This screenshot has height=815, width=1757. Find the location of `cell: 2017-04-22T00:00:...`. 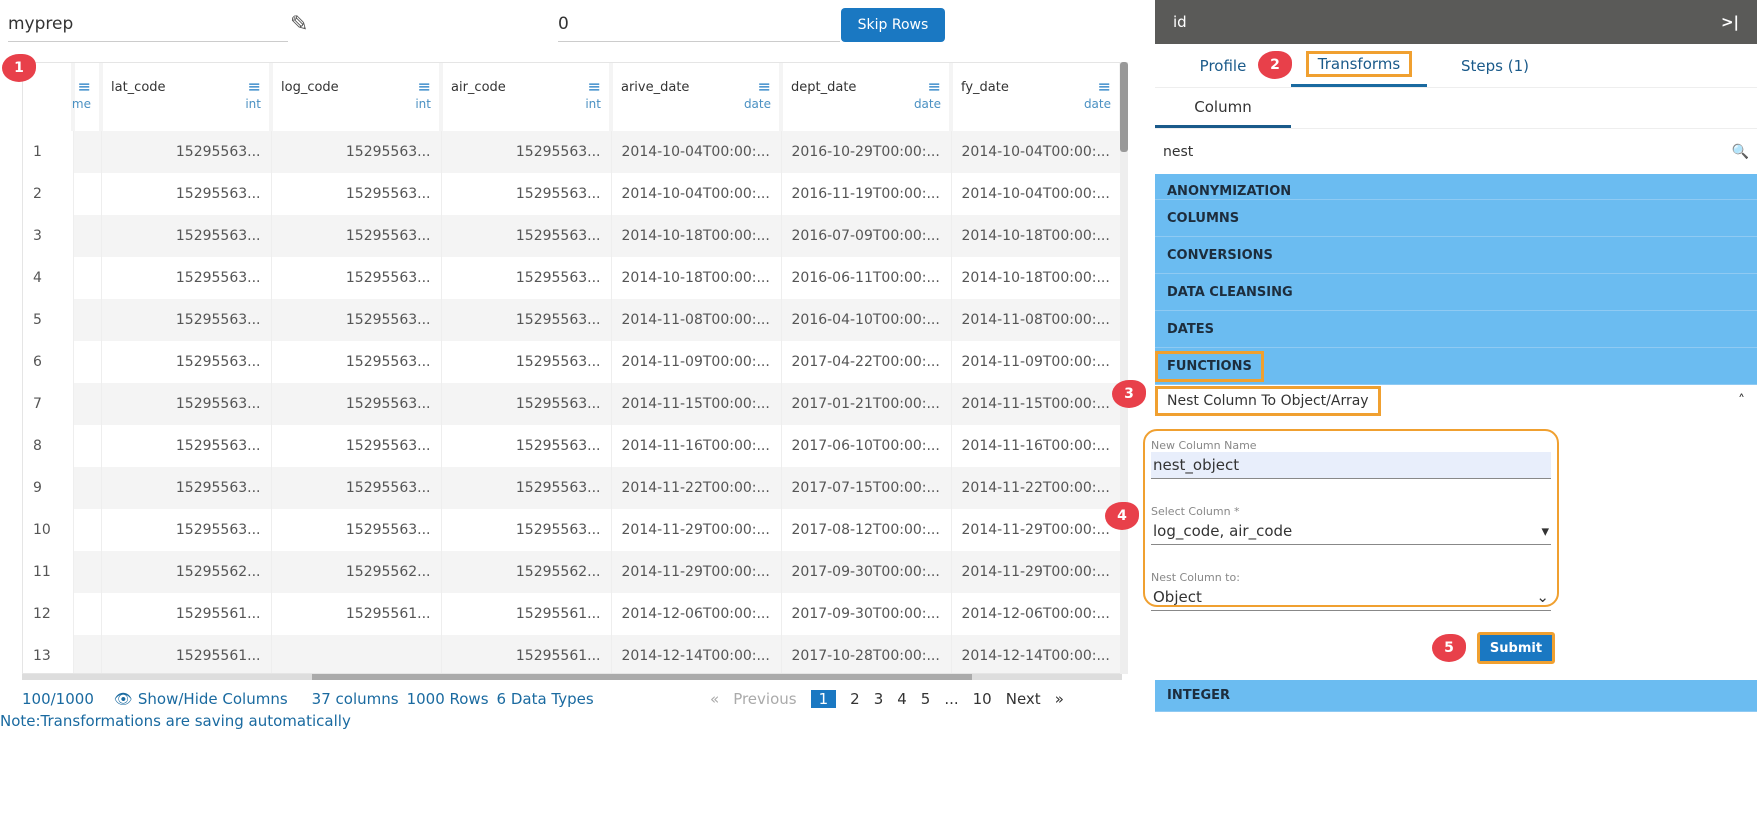

cell: 2017-04-22T00:00:... is located at coordinates (866, 362).